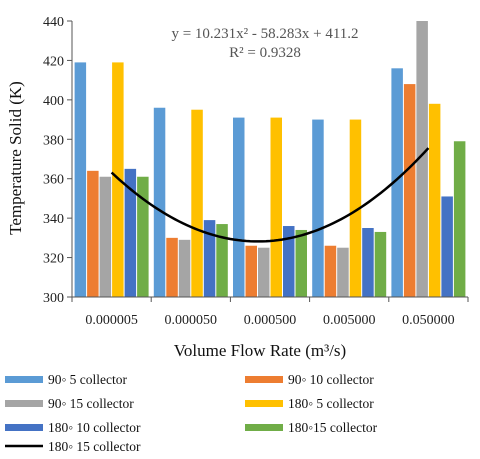 This screenshot has width=480, height=459. Describe the element at coordinates (397, 182) in the screenshot. I see `bar-1-0.050000` at that location.